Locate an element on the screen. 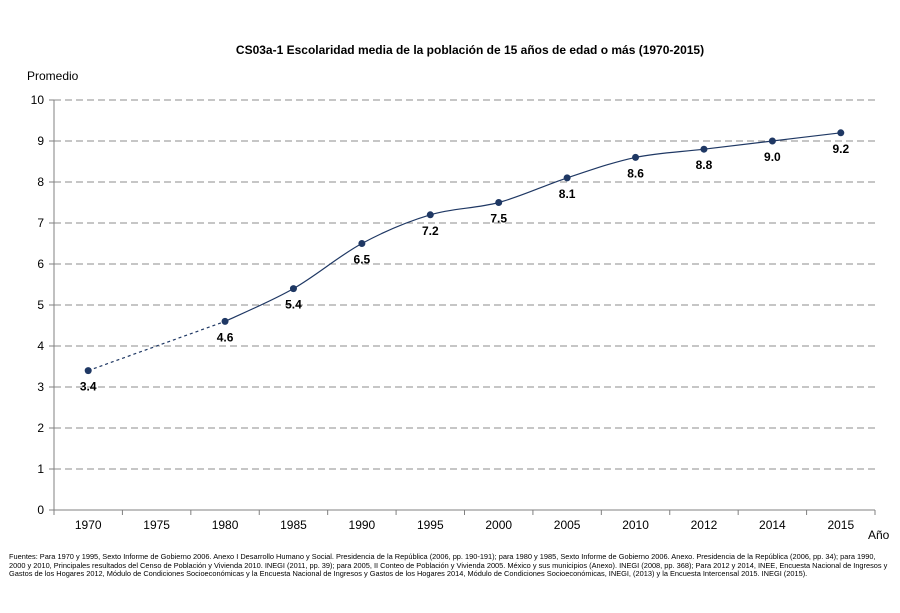  y-tick-label: 8 is located at coordinates (40, 182).